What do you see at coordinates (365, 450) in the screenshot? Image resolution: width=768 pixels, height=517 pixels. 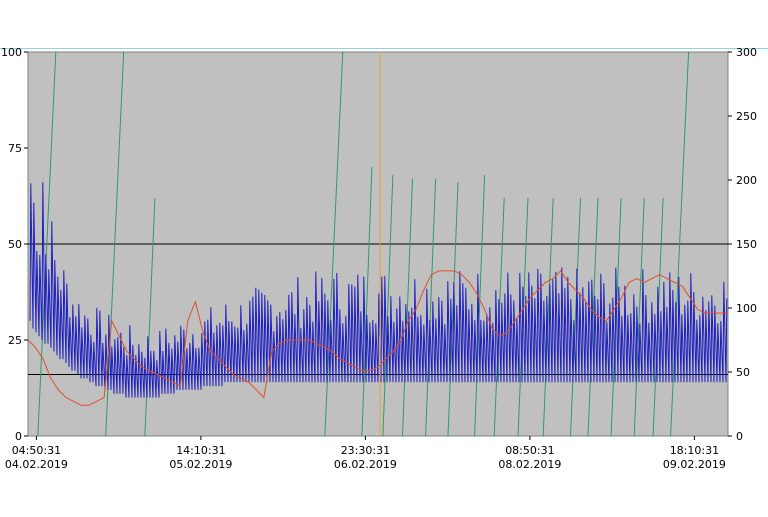 I see `x-tick-time: 23:30:31` at bounding box center [365, 450].